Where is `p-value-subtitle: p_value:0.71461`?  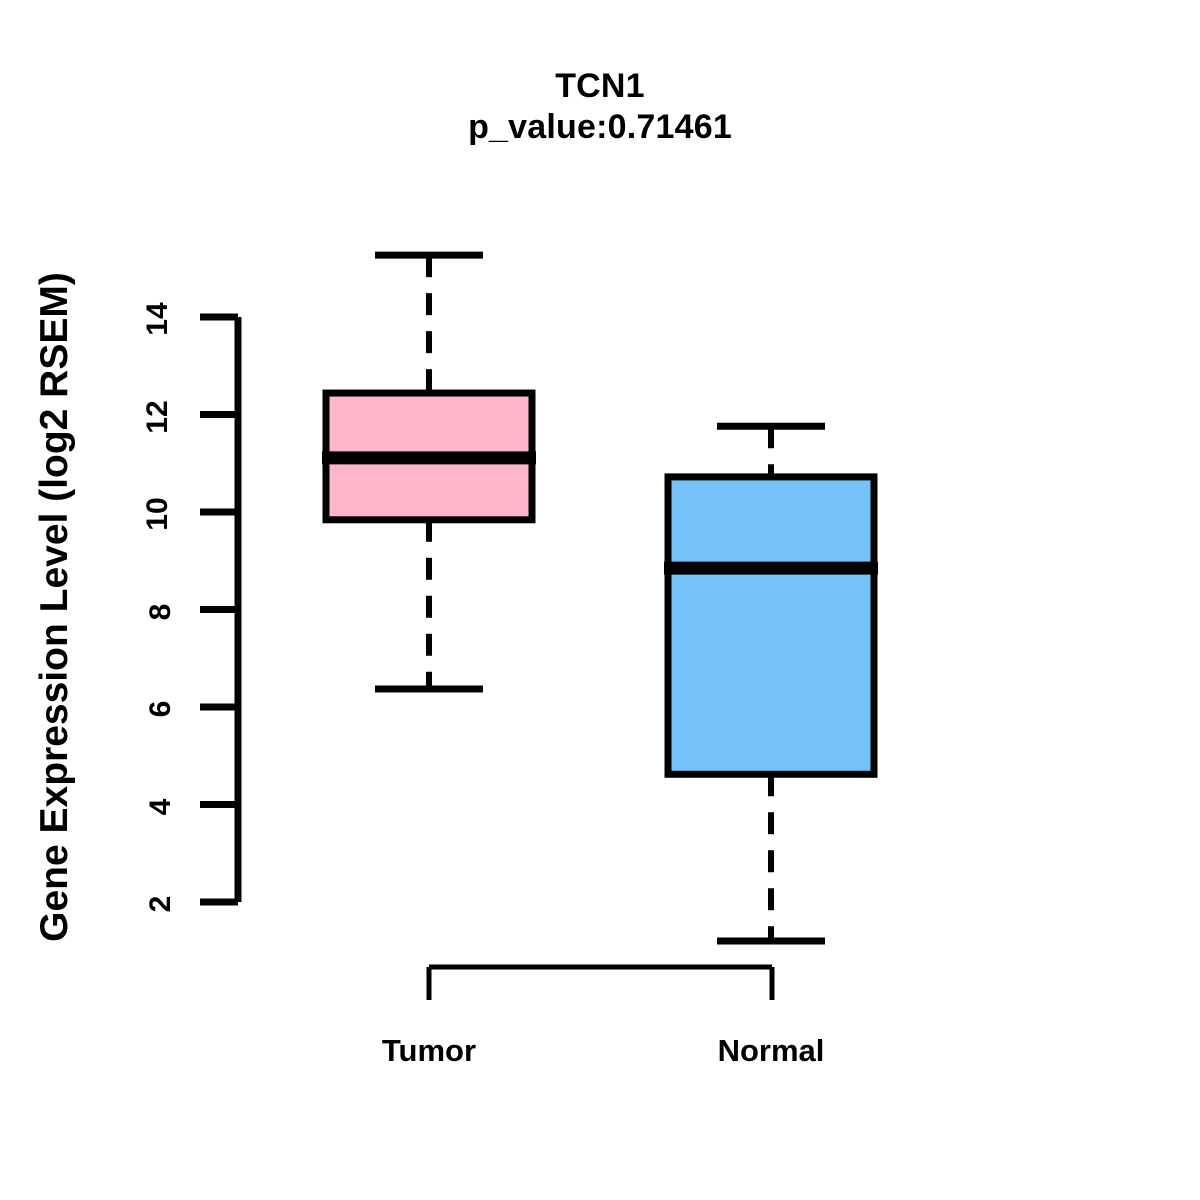
p-value-subtitle: p_value:0.71461 is located at coordinates (600, 127).